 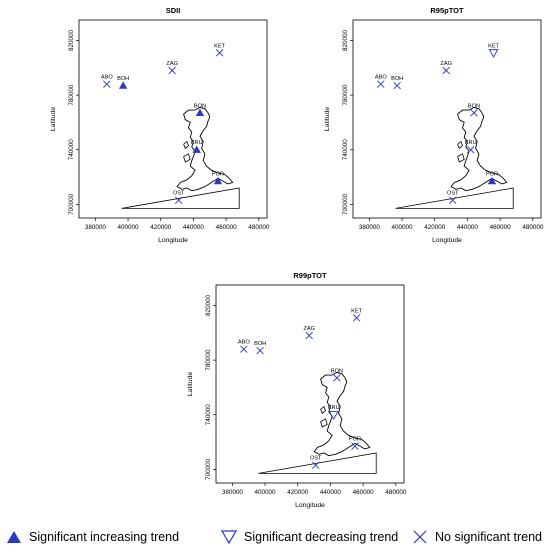 I want to click on chart-title: R99pTOT, so click(x=310, y=275).